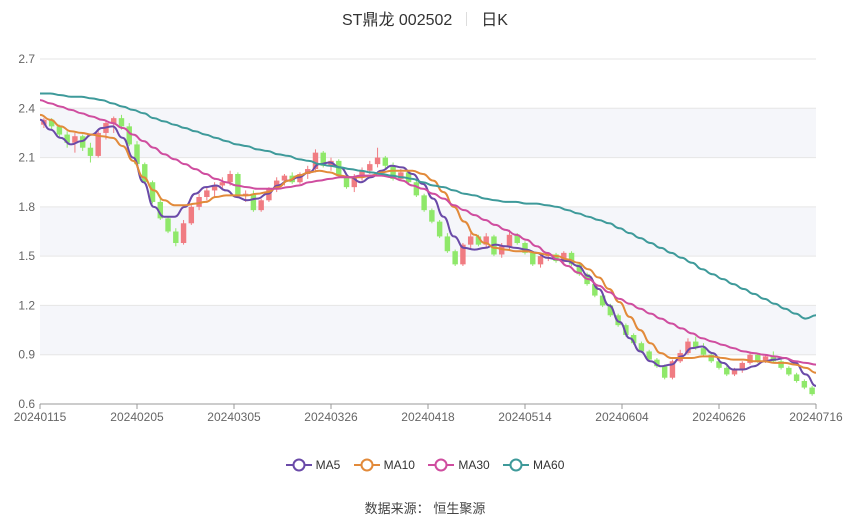 The image size is (850, 517). I want to click on x-tick-label: 20240305, so click(234, 417).